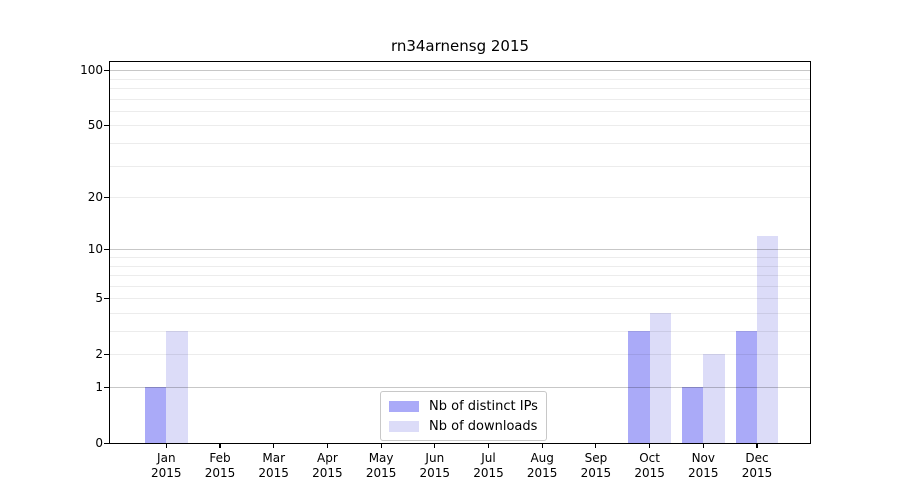 The image size is (900, 500). I want to click on chart-title: rn34arnensg 2015, so click(460, 46).